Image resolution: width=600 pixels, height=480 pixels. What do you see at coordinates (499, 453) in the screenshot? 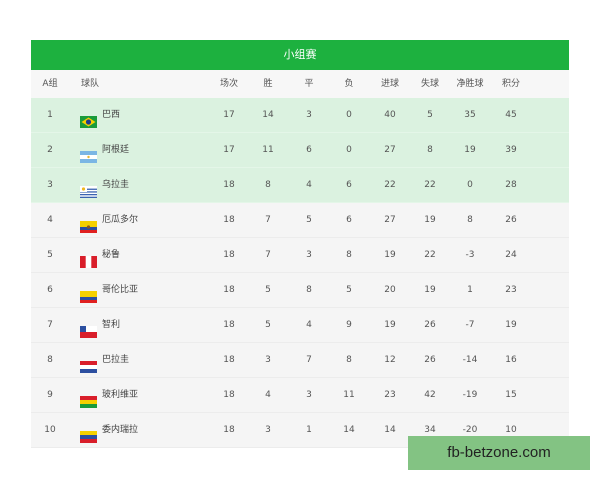
I see `watermark: fb-betzone.com` at bounding box center [499, 453].